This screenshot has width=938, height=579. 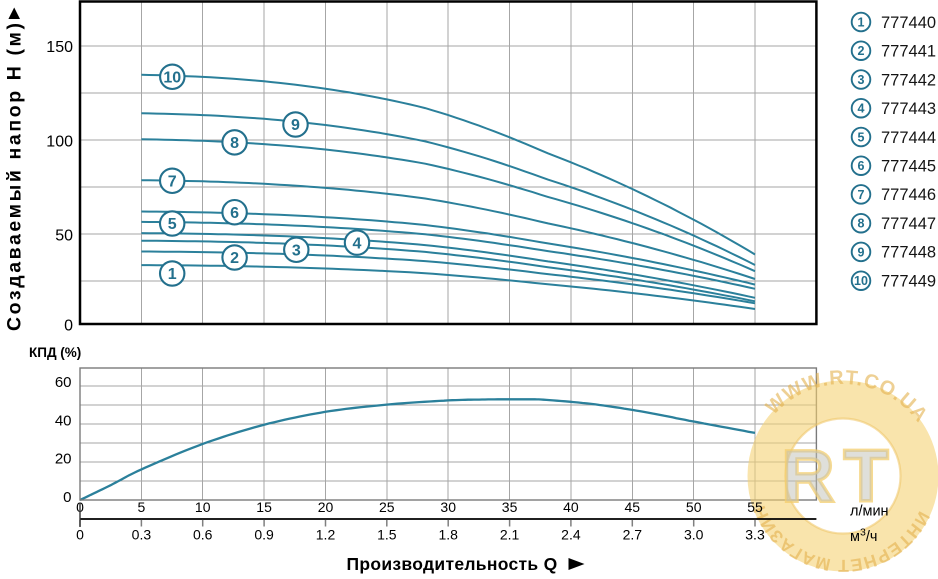 What do you see at coordinates (633, 535) in the screenshot?
I see `svg-text: 2.7` at bounding box center [633, 535].